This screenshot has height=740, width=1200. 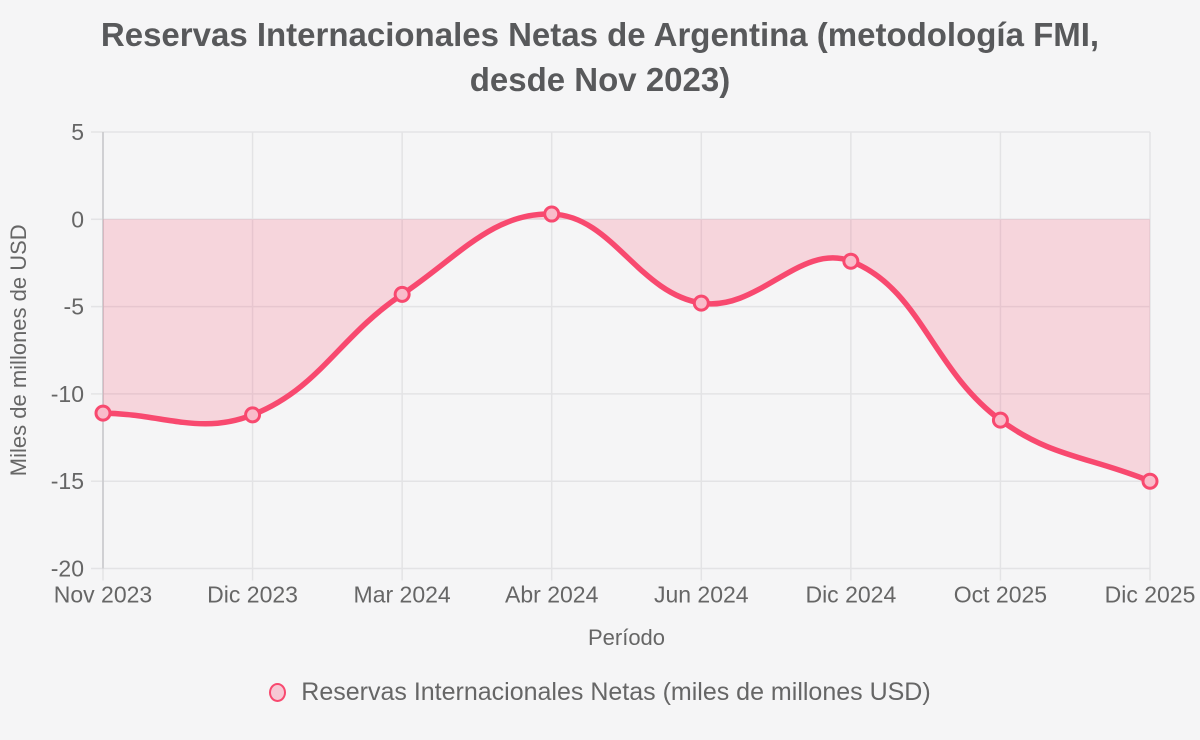 I want to click on x-tick-label: Abr 2024, so click(x=552, y=595).